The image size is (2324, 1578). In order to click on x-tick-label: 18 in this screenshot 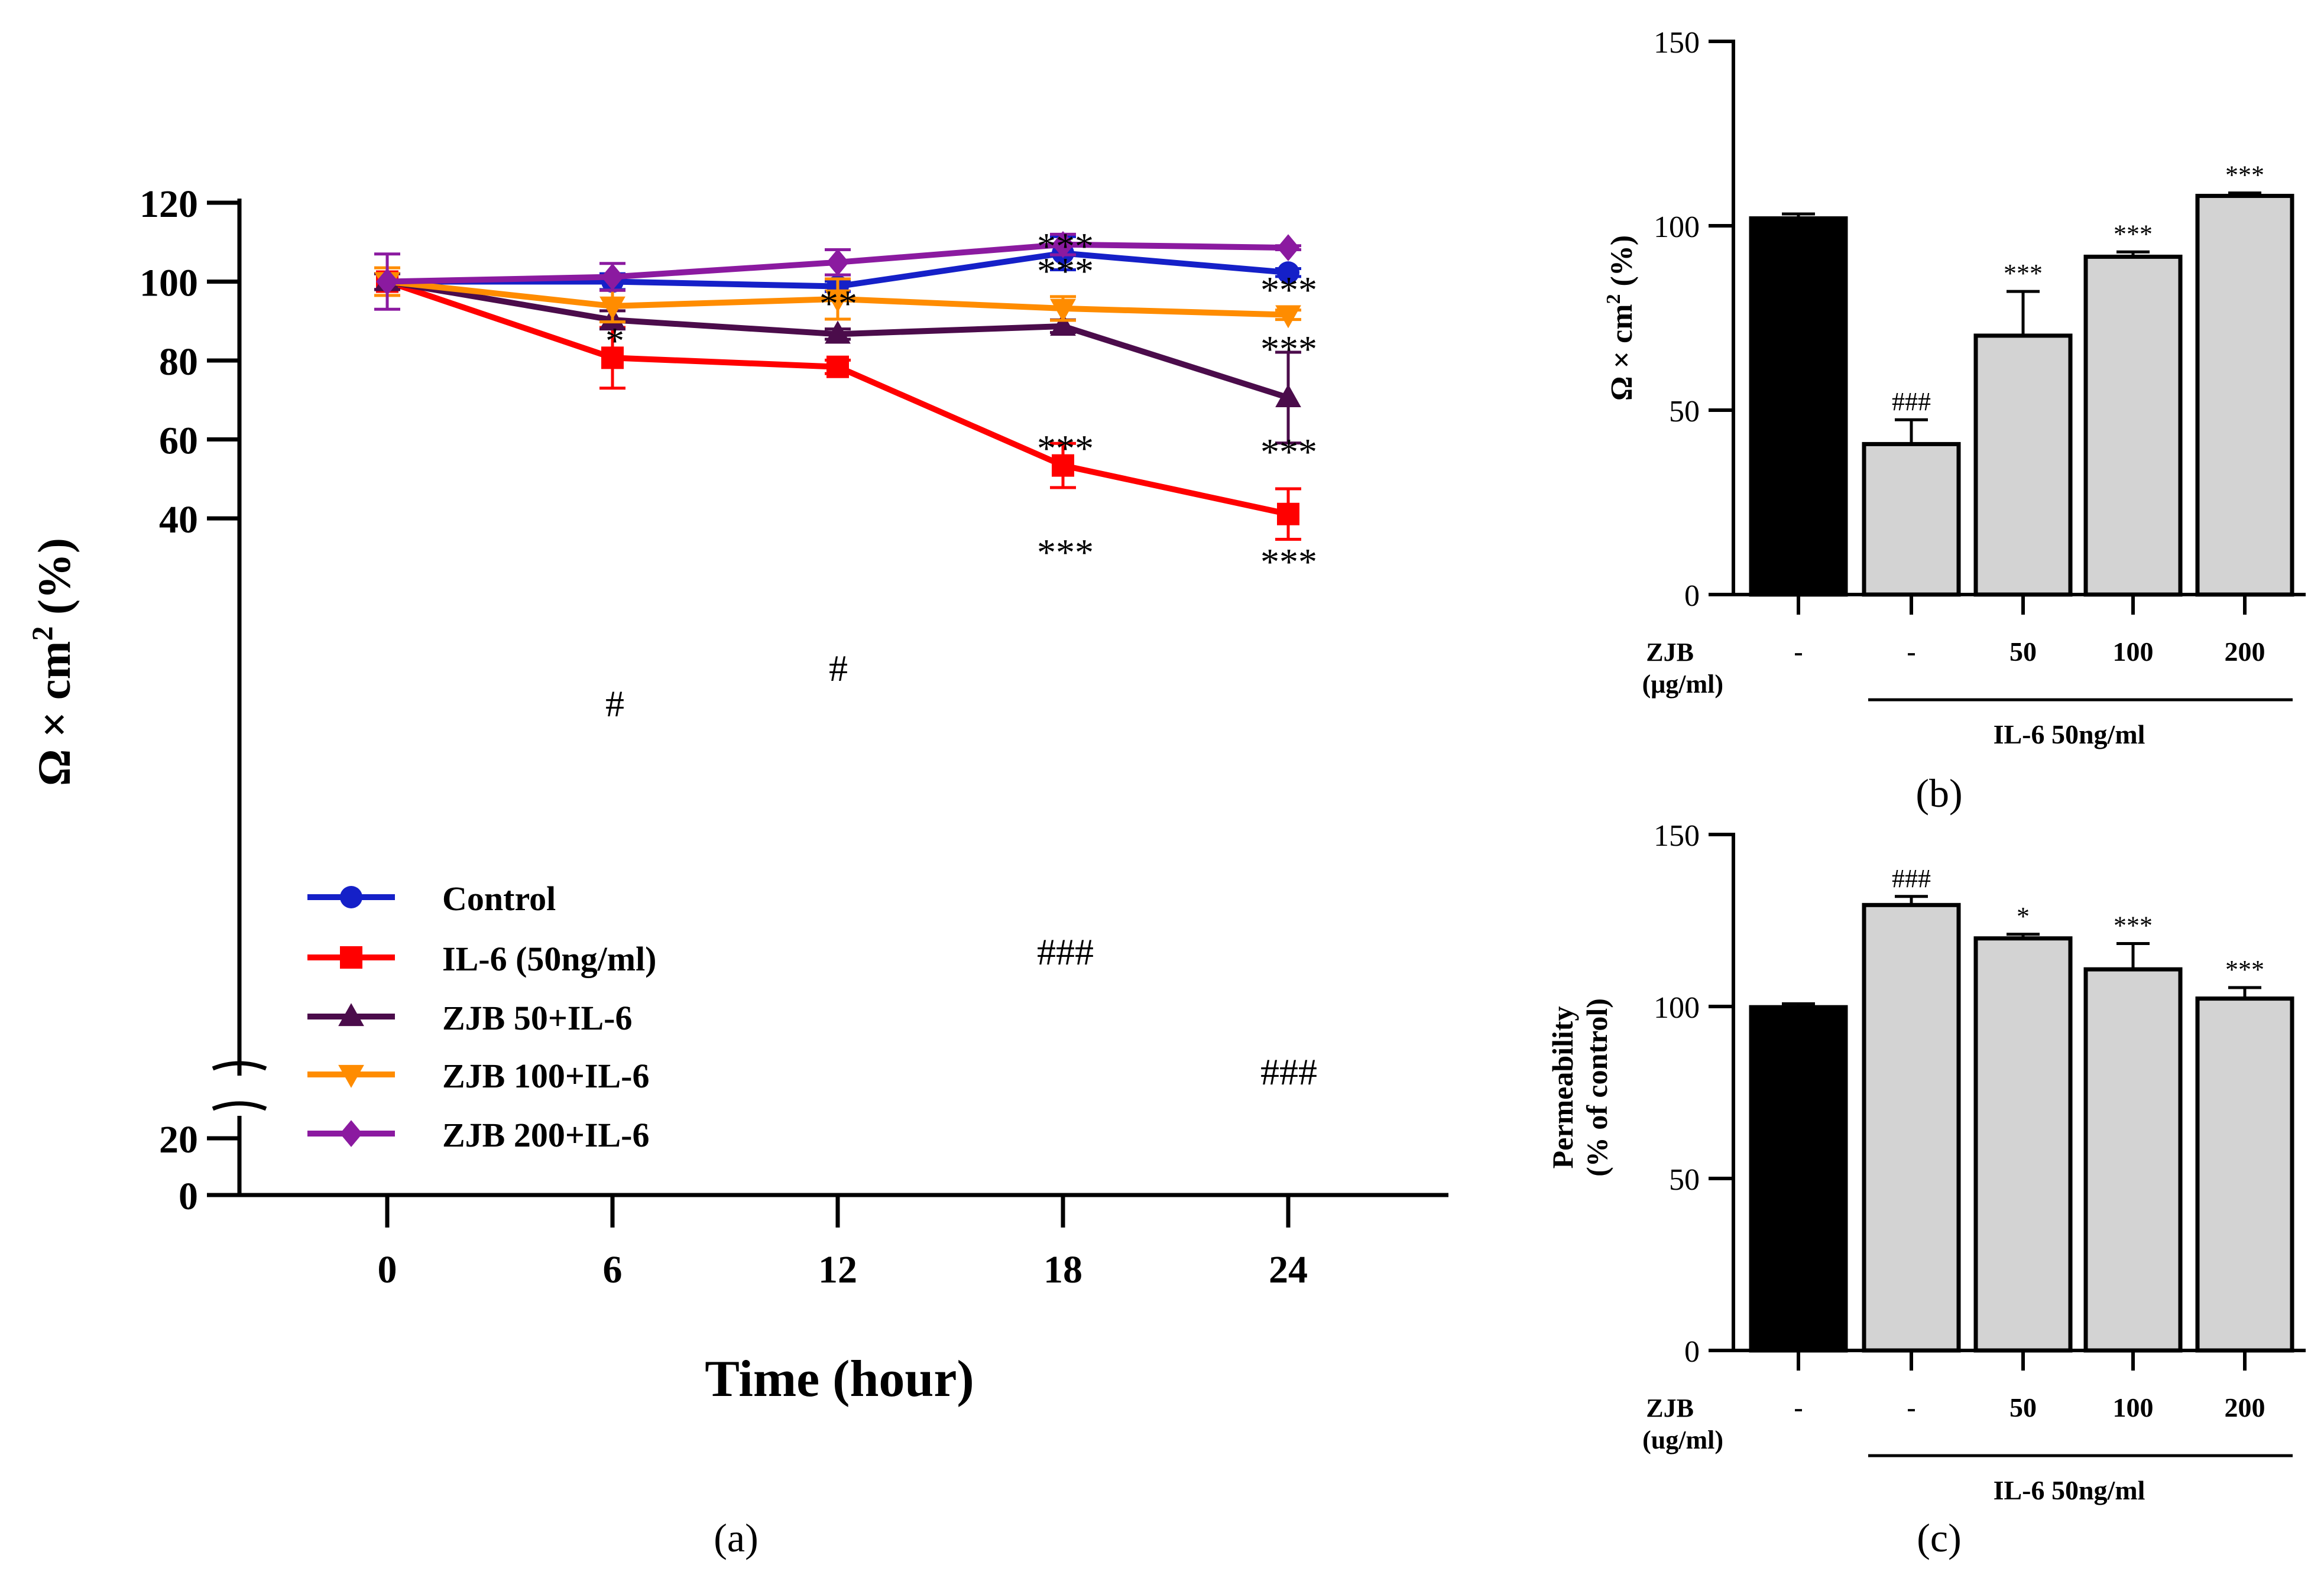, I will do `click(1062, 1269)`.